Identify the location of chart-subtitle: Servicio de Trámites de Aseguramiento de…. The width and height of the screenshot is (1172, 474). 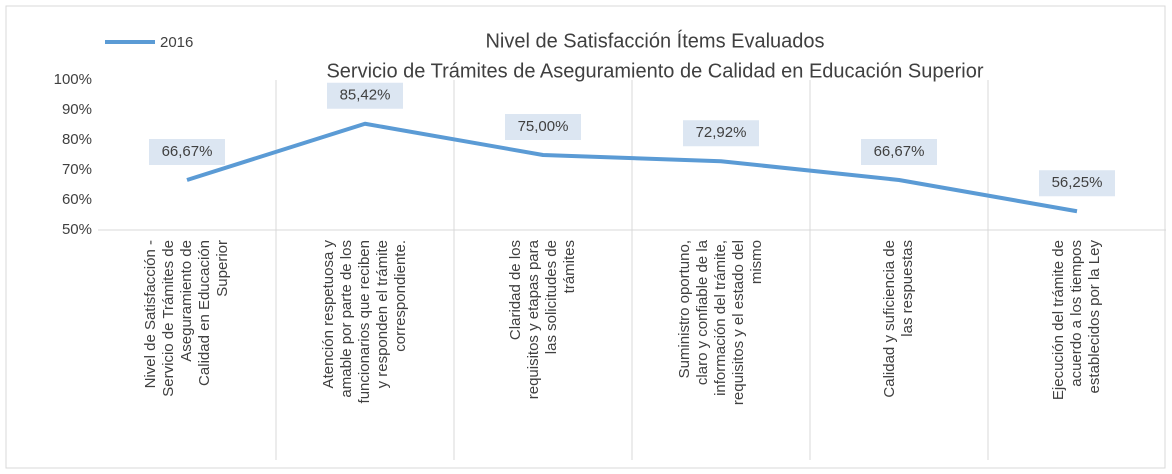
(654, 71).